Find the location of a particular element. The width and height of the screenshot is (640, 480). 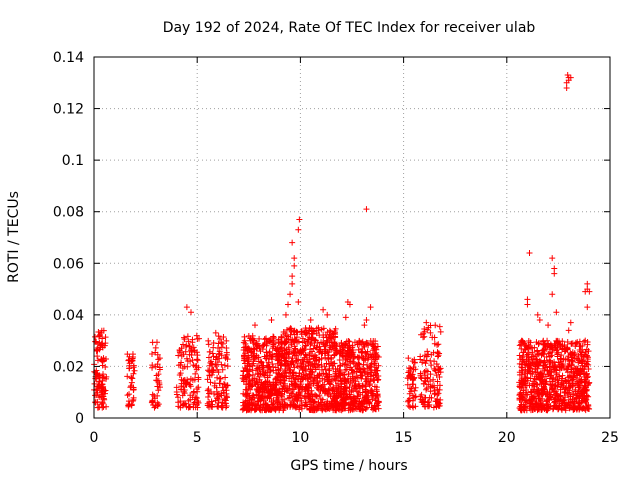

y-tick-label: 0.08 is located at coordinates (68, 213).